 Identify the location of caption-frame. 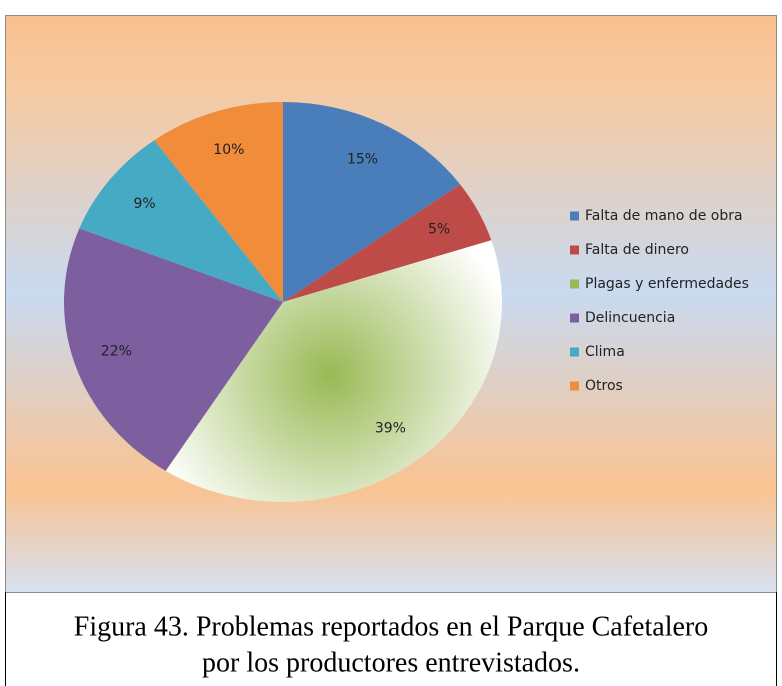
(391, 639).